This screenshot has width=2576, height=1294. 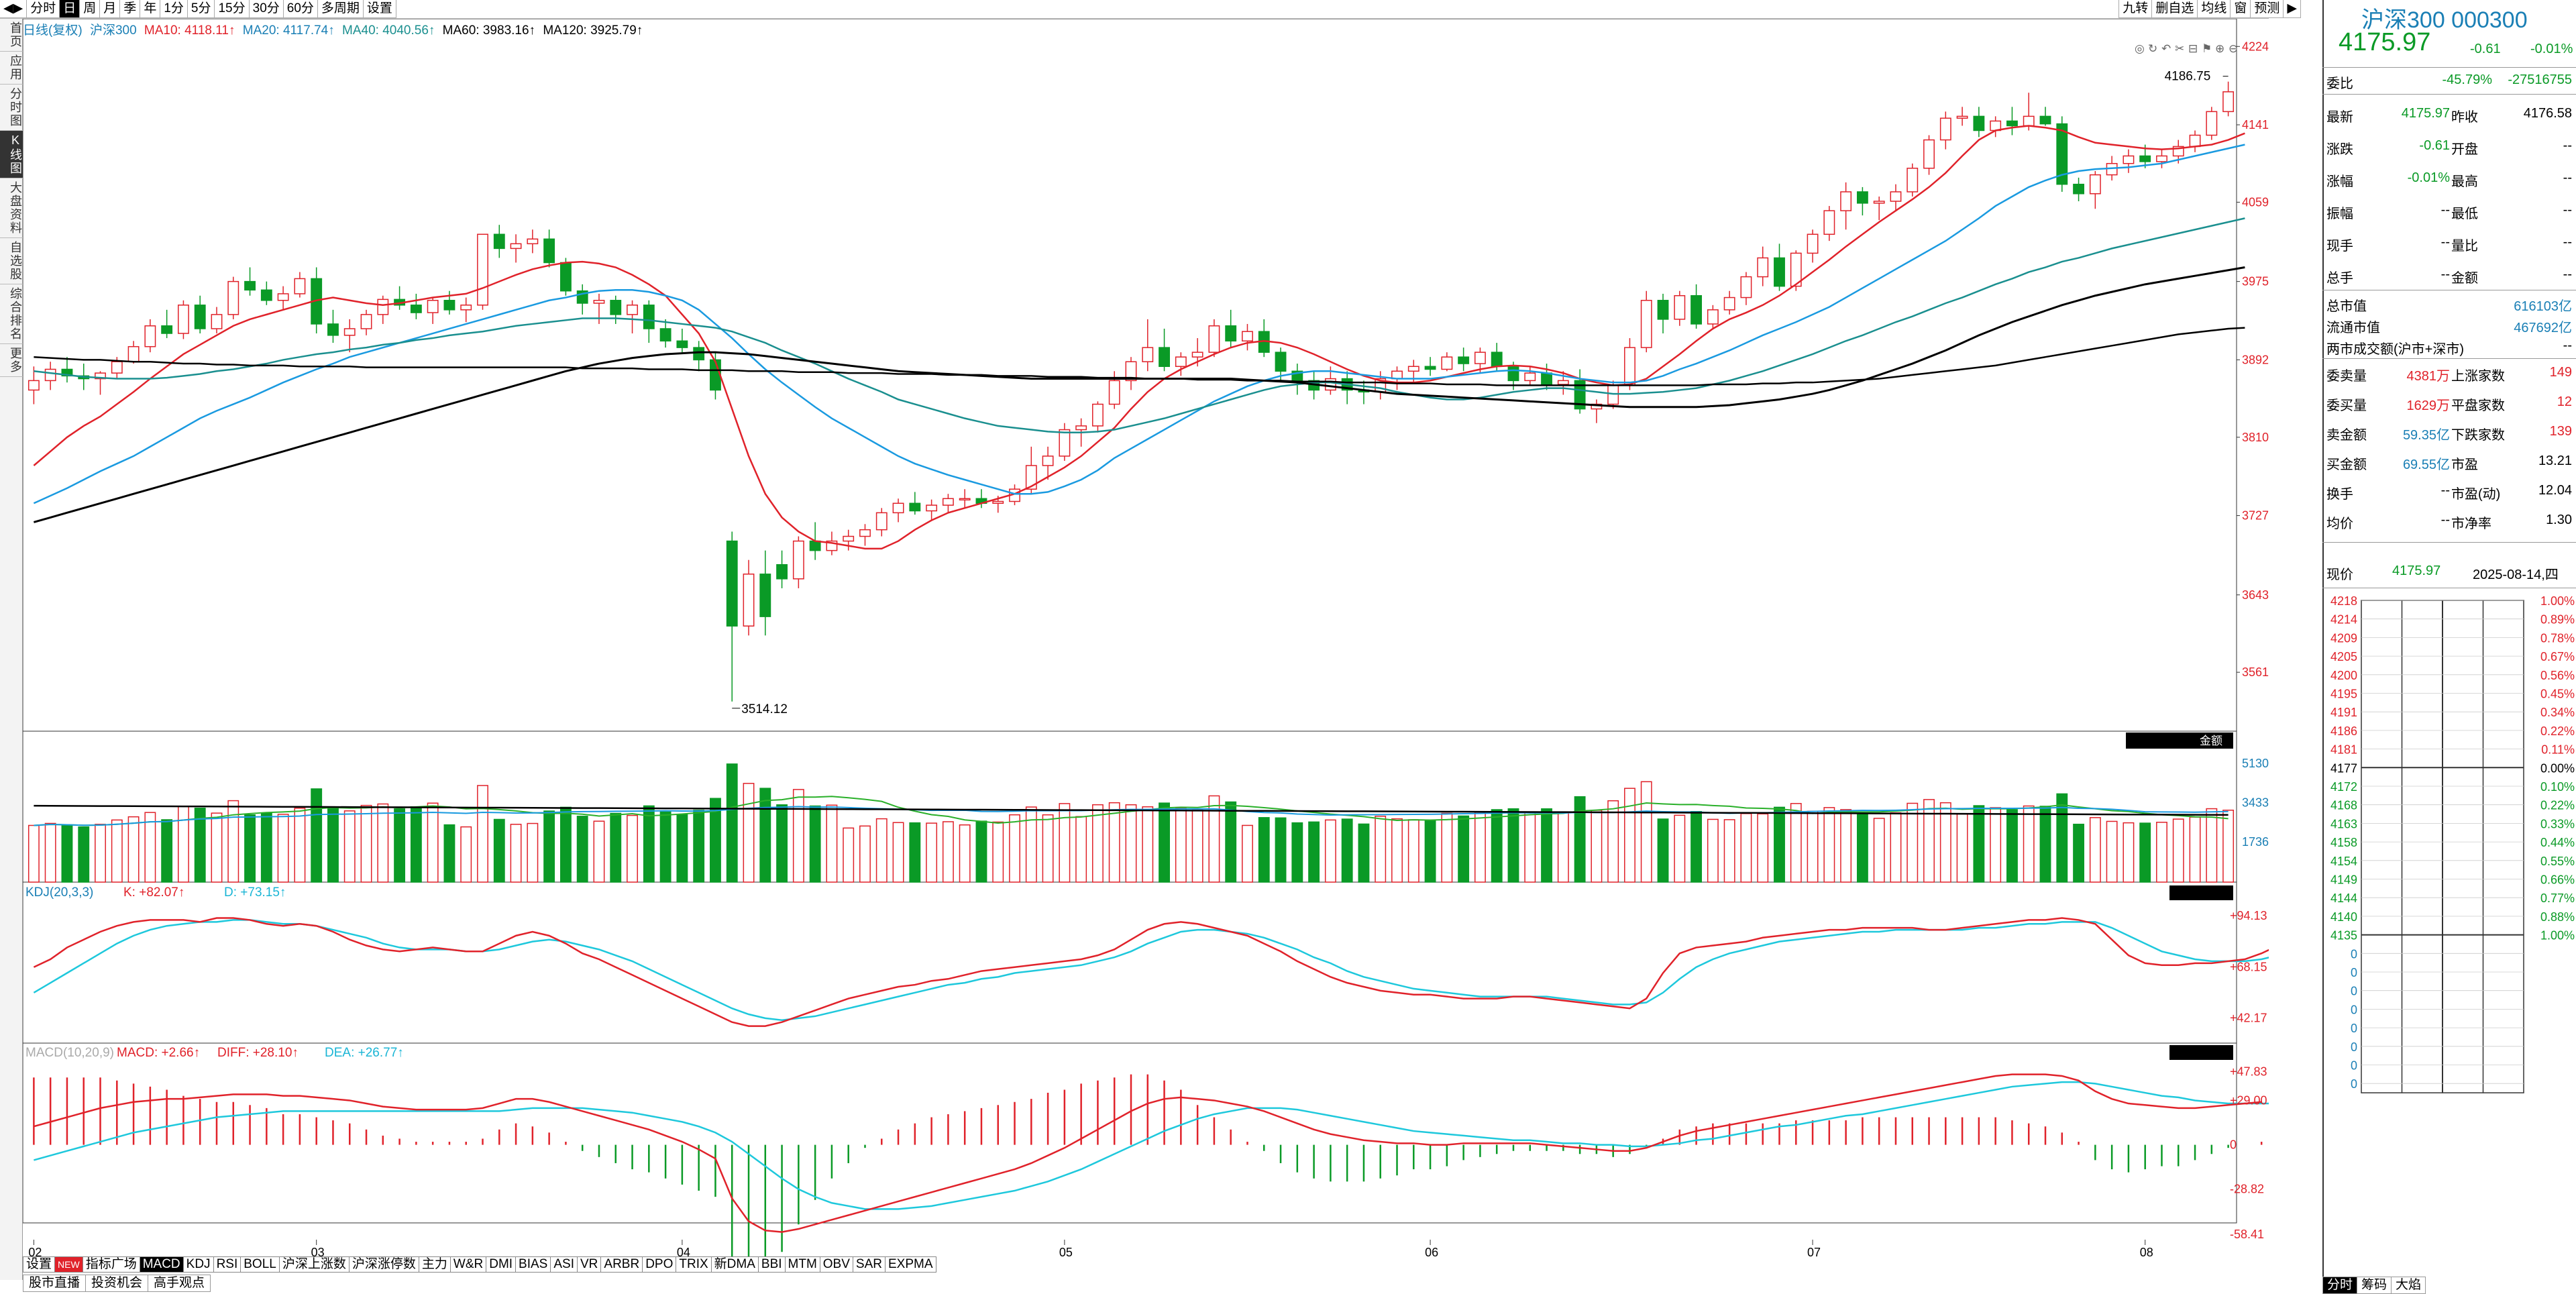 I want to click on indicator-tab: BOLL, so click(x=260, y=1264).